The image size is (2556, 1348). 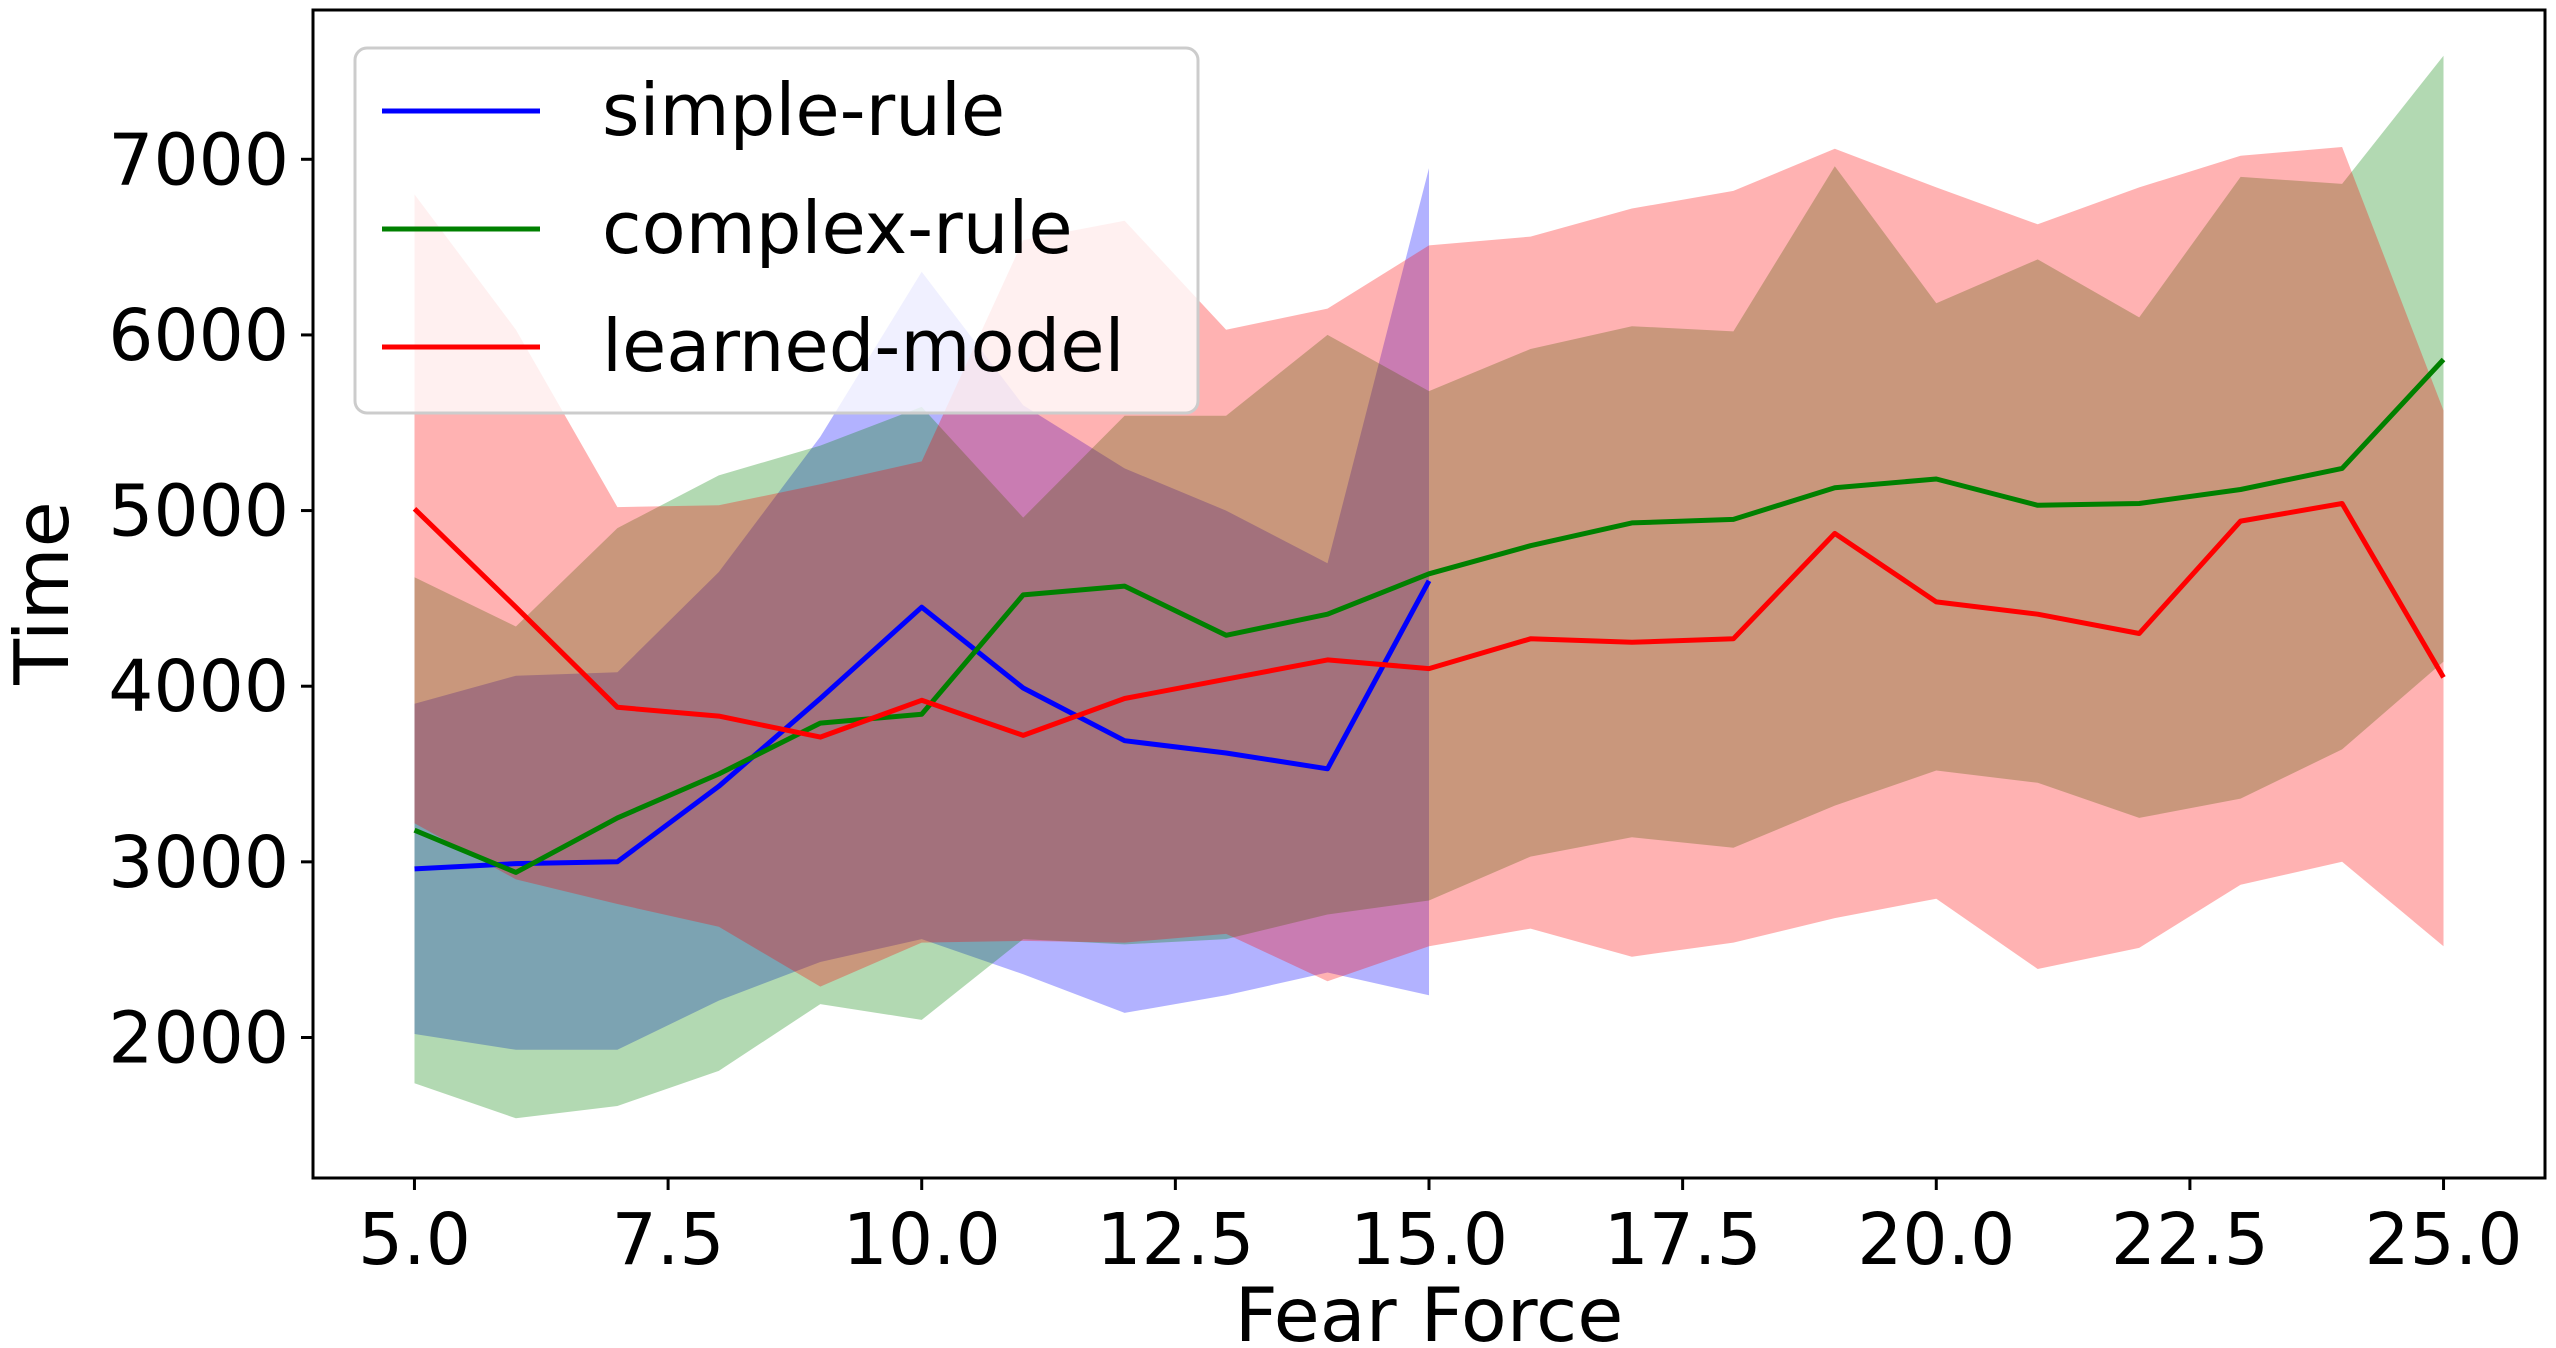 What do you see at coordinates (198, 159) in the screenshot?
I see `y-tick-label: 7000` at bounding box center [198, 159].